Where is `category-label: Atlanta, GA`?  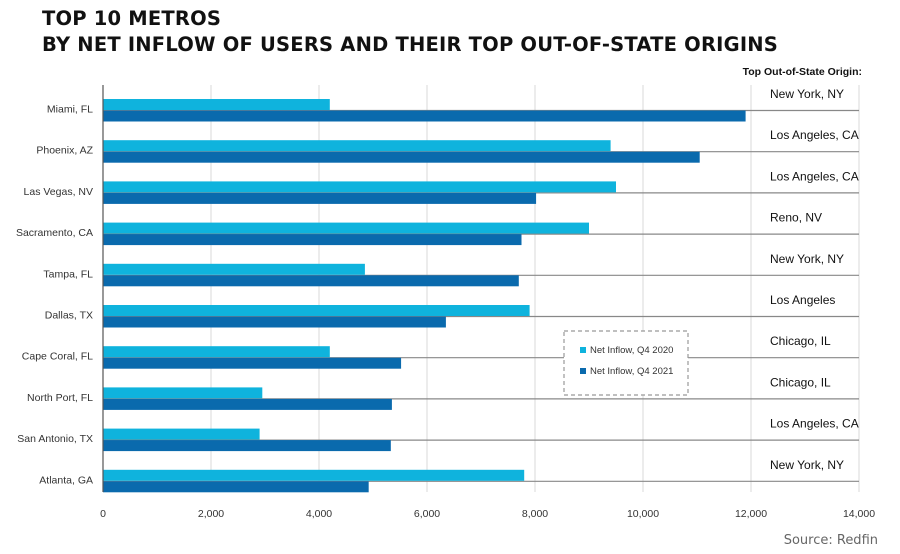
category-label: Atlanta, GA is located at coordinates (66, 480).